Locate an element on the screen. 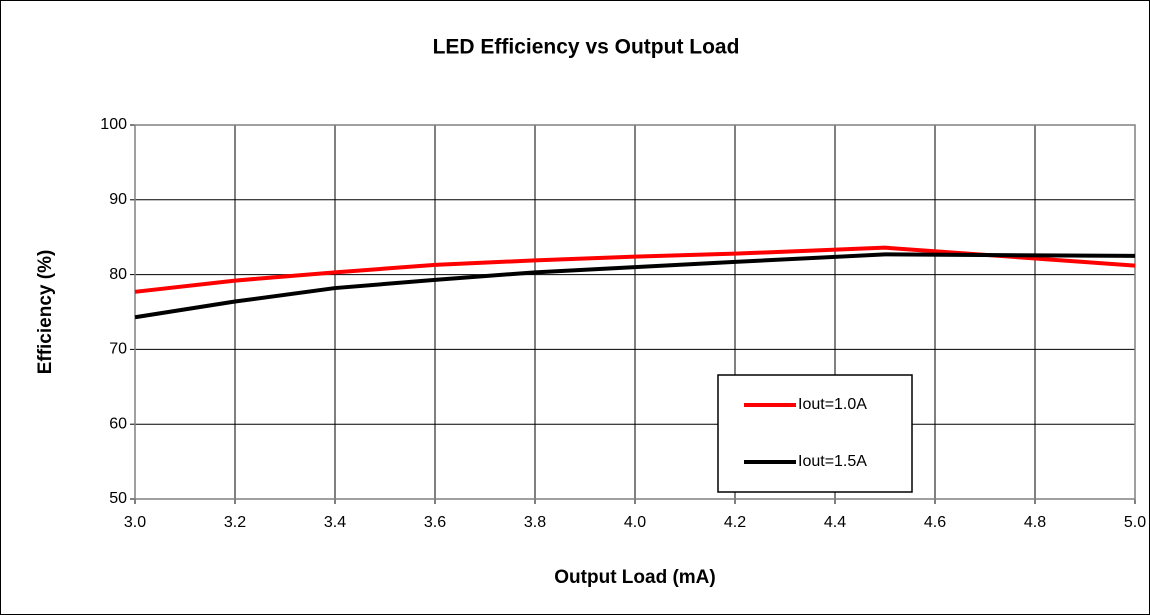 The image size is (1150, 615). y-tick-label: 90 is located at coordinates (118, 199).